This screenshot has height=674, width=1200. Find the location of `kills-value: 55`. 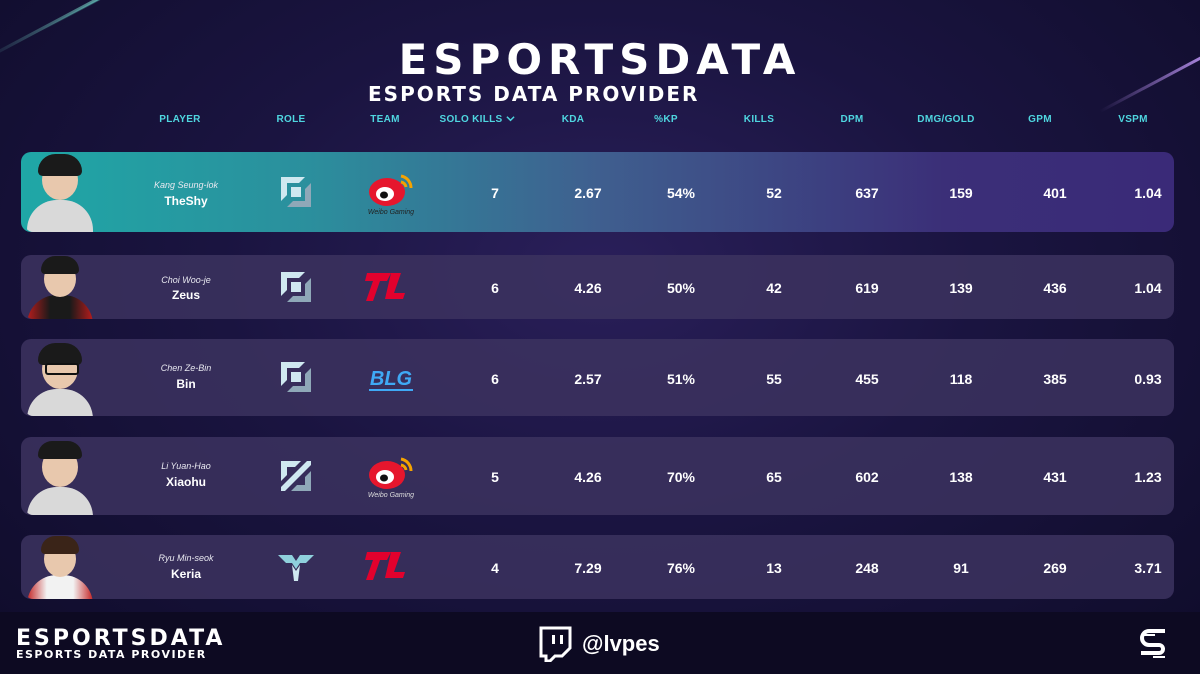

kills-value: 55 is located at coordinates (774, 379).